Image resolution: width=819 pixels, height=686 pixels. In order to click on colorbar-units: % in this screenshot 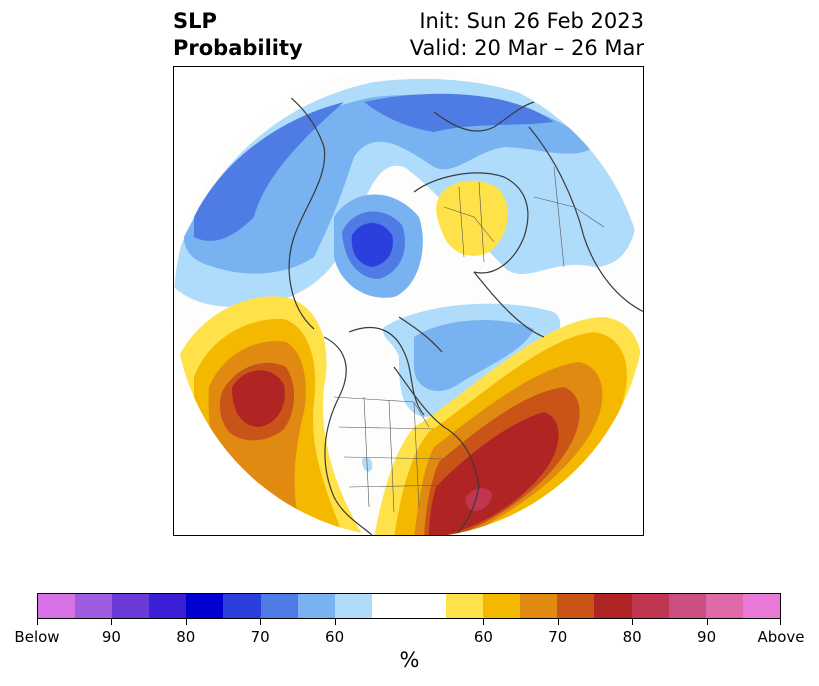, I will do `click(409, 660)`.